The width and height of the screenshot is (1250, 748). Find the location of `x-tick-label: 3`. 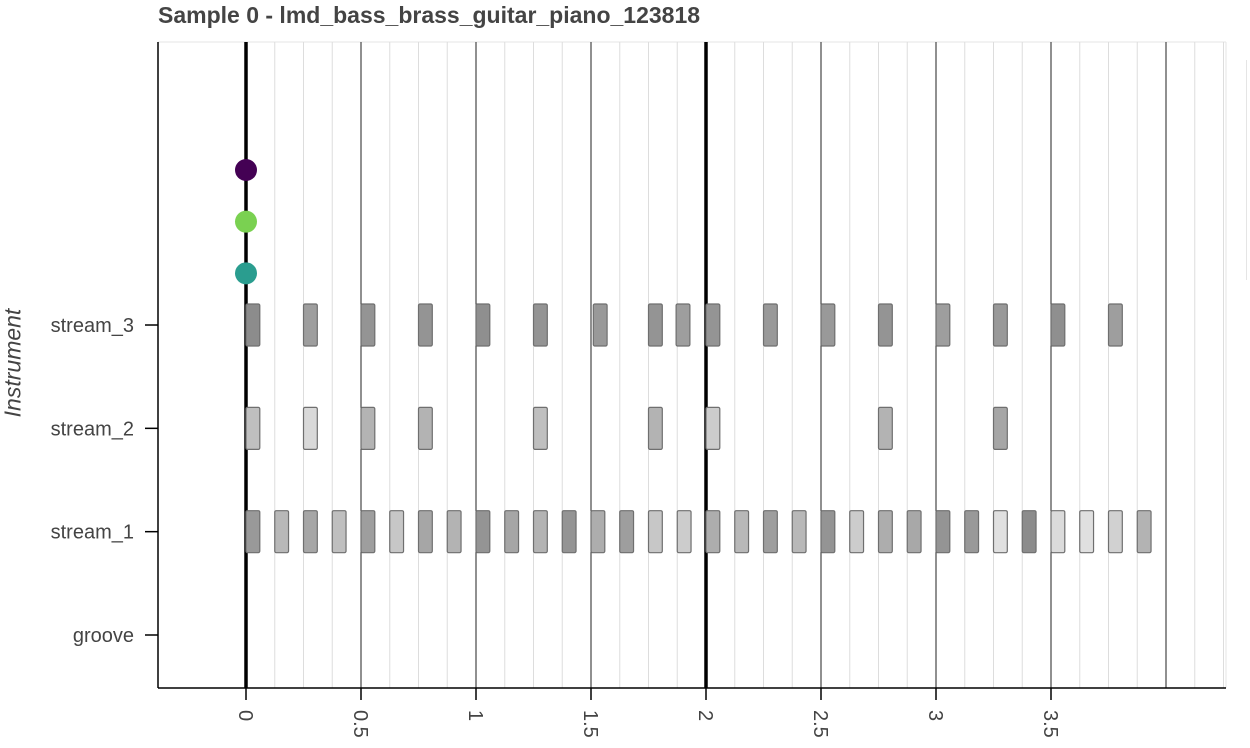

x-tick-label: 3 is located at coordinates (935, 715).